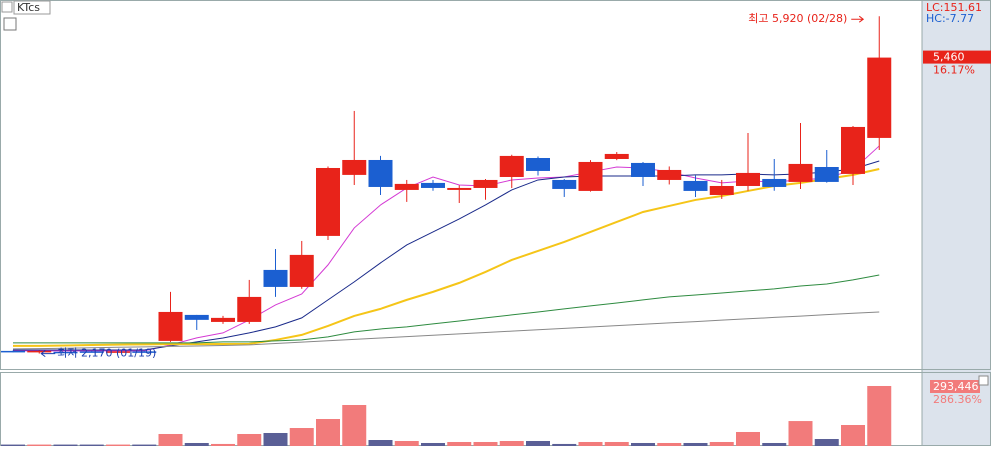  I want to click on table-icon, so click(10, 24).